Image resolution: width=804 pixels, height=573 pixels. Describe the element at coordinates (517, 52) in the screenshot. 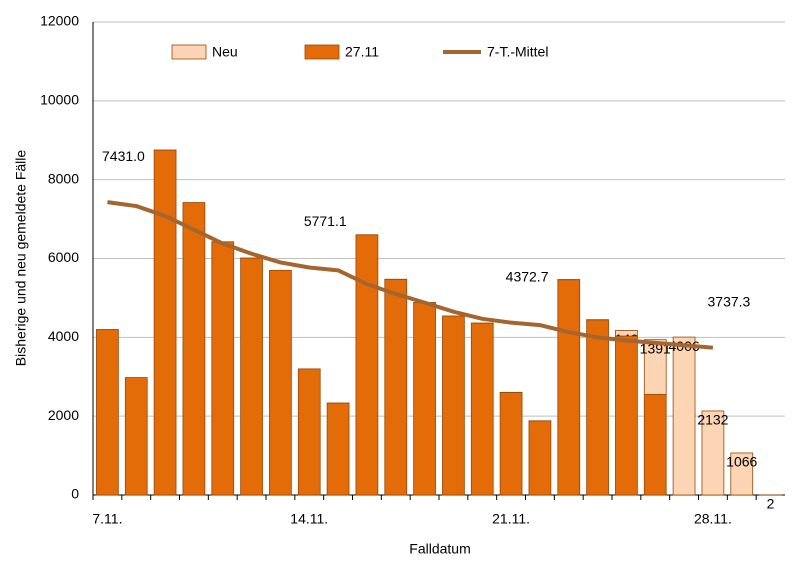

I see `legend-label: 7-T.-Mittel` at that location.